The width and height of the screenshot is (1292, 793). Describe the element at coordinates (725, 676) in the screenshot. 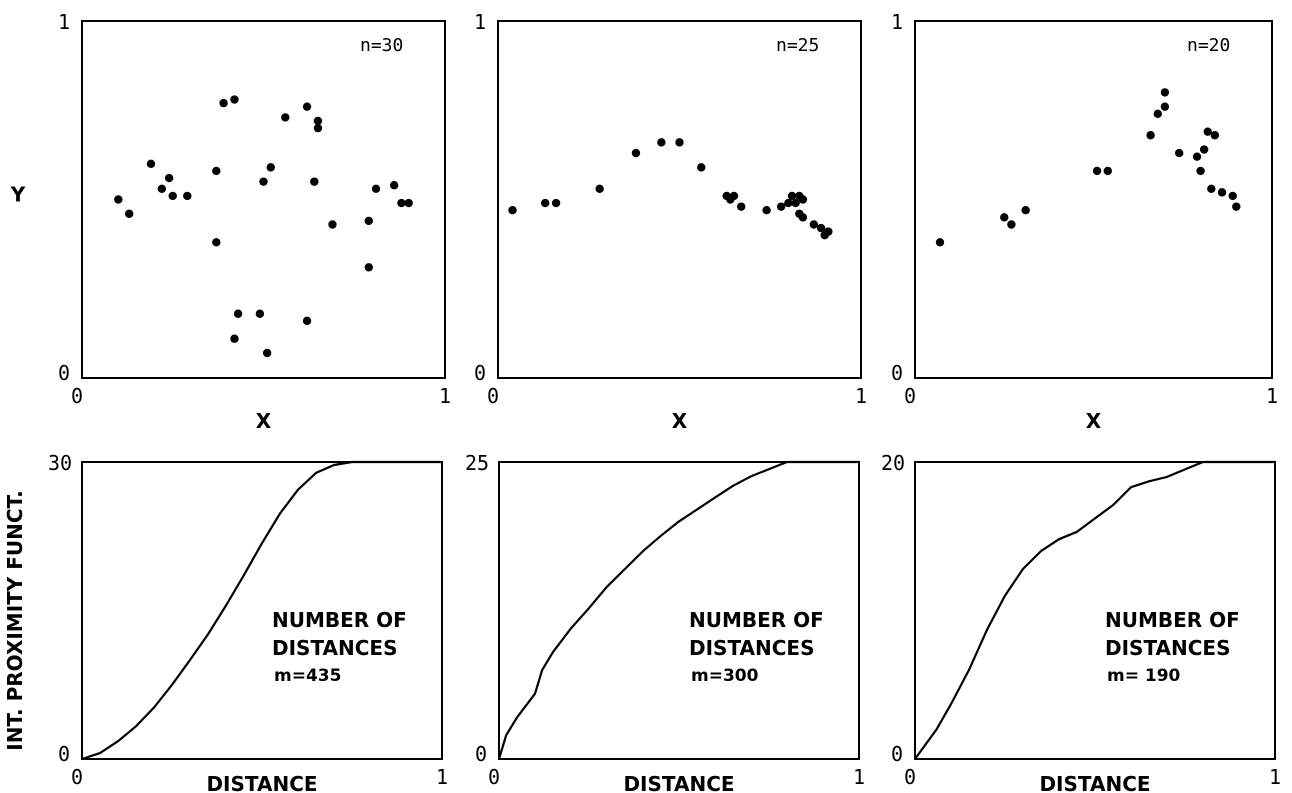

I see `distance-count-label: m=300` at that location.